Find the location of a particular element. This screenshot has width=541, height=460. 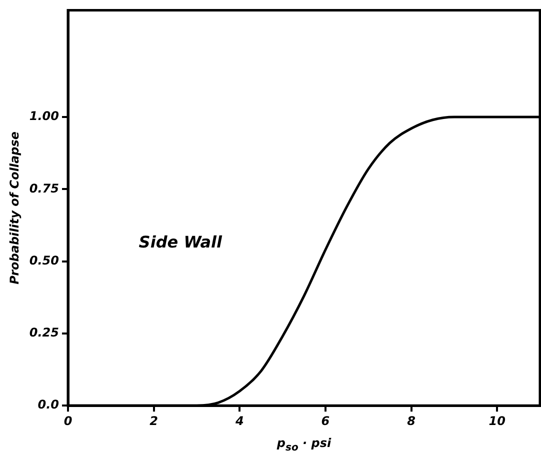

y-tick-label: 0.0 is located at coordinates (49, 405).